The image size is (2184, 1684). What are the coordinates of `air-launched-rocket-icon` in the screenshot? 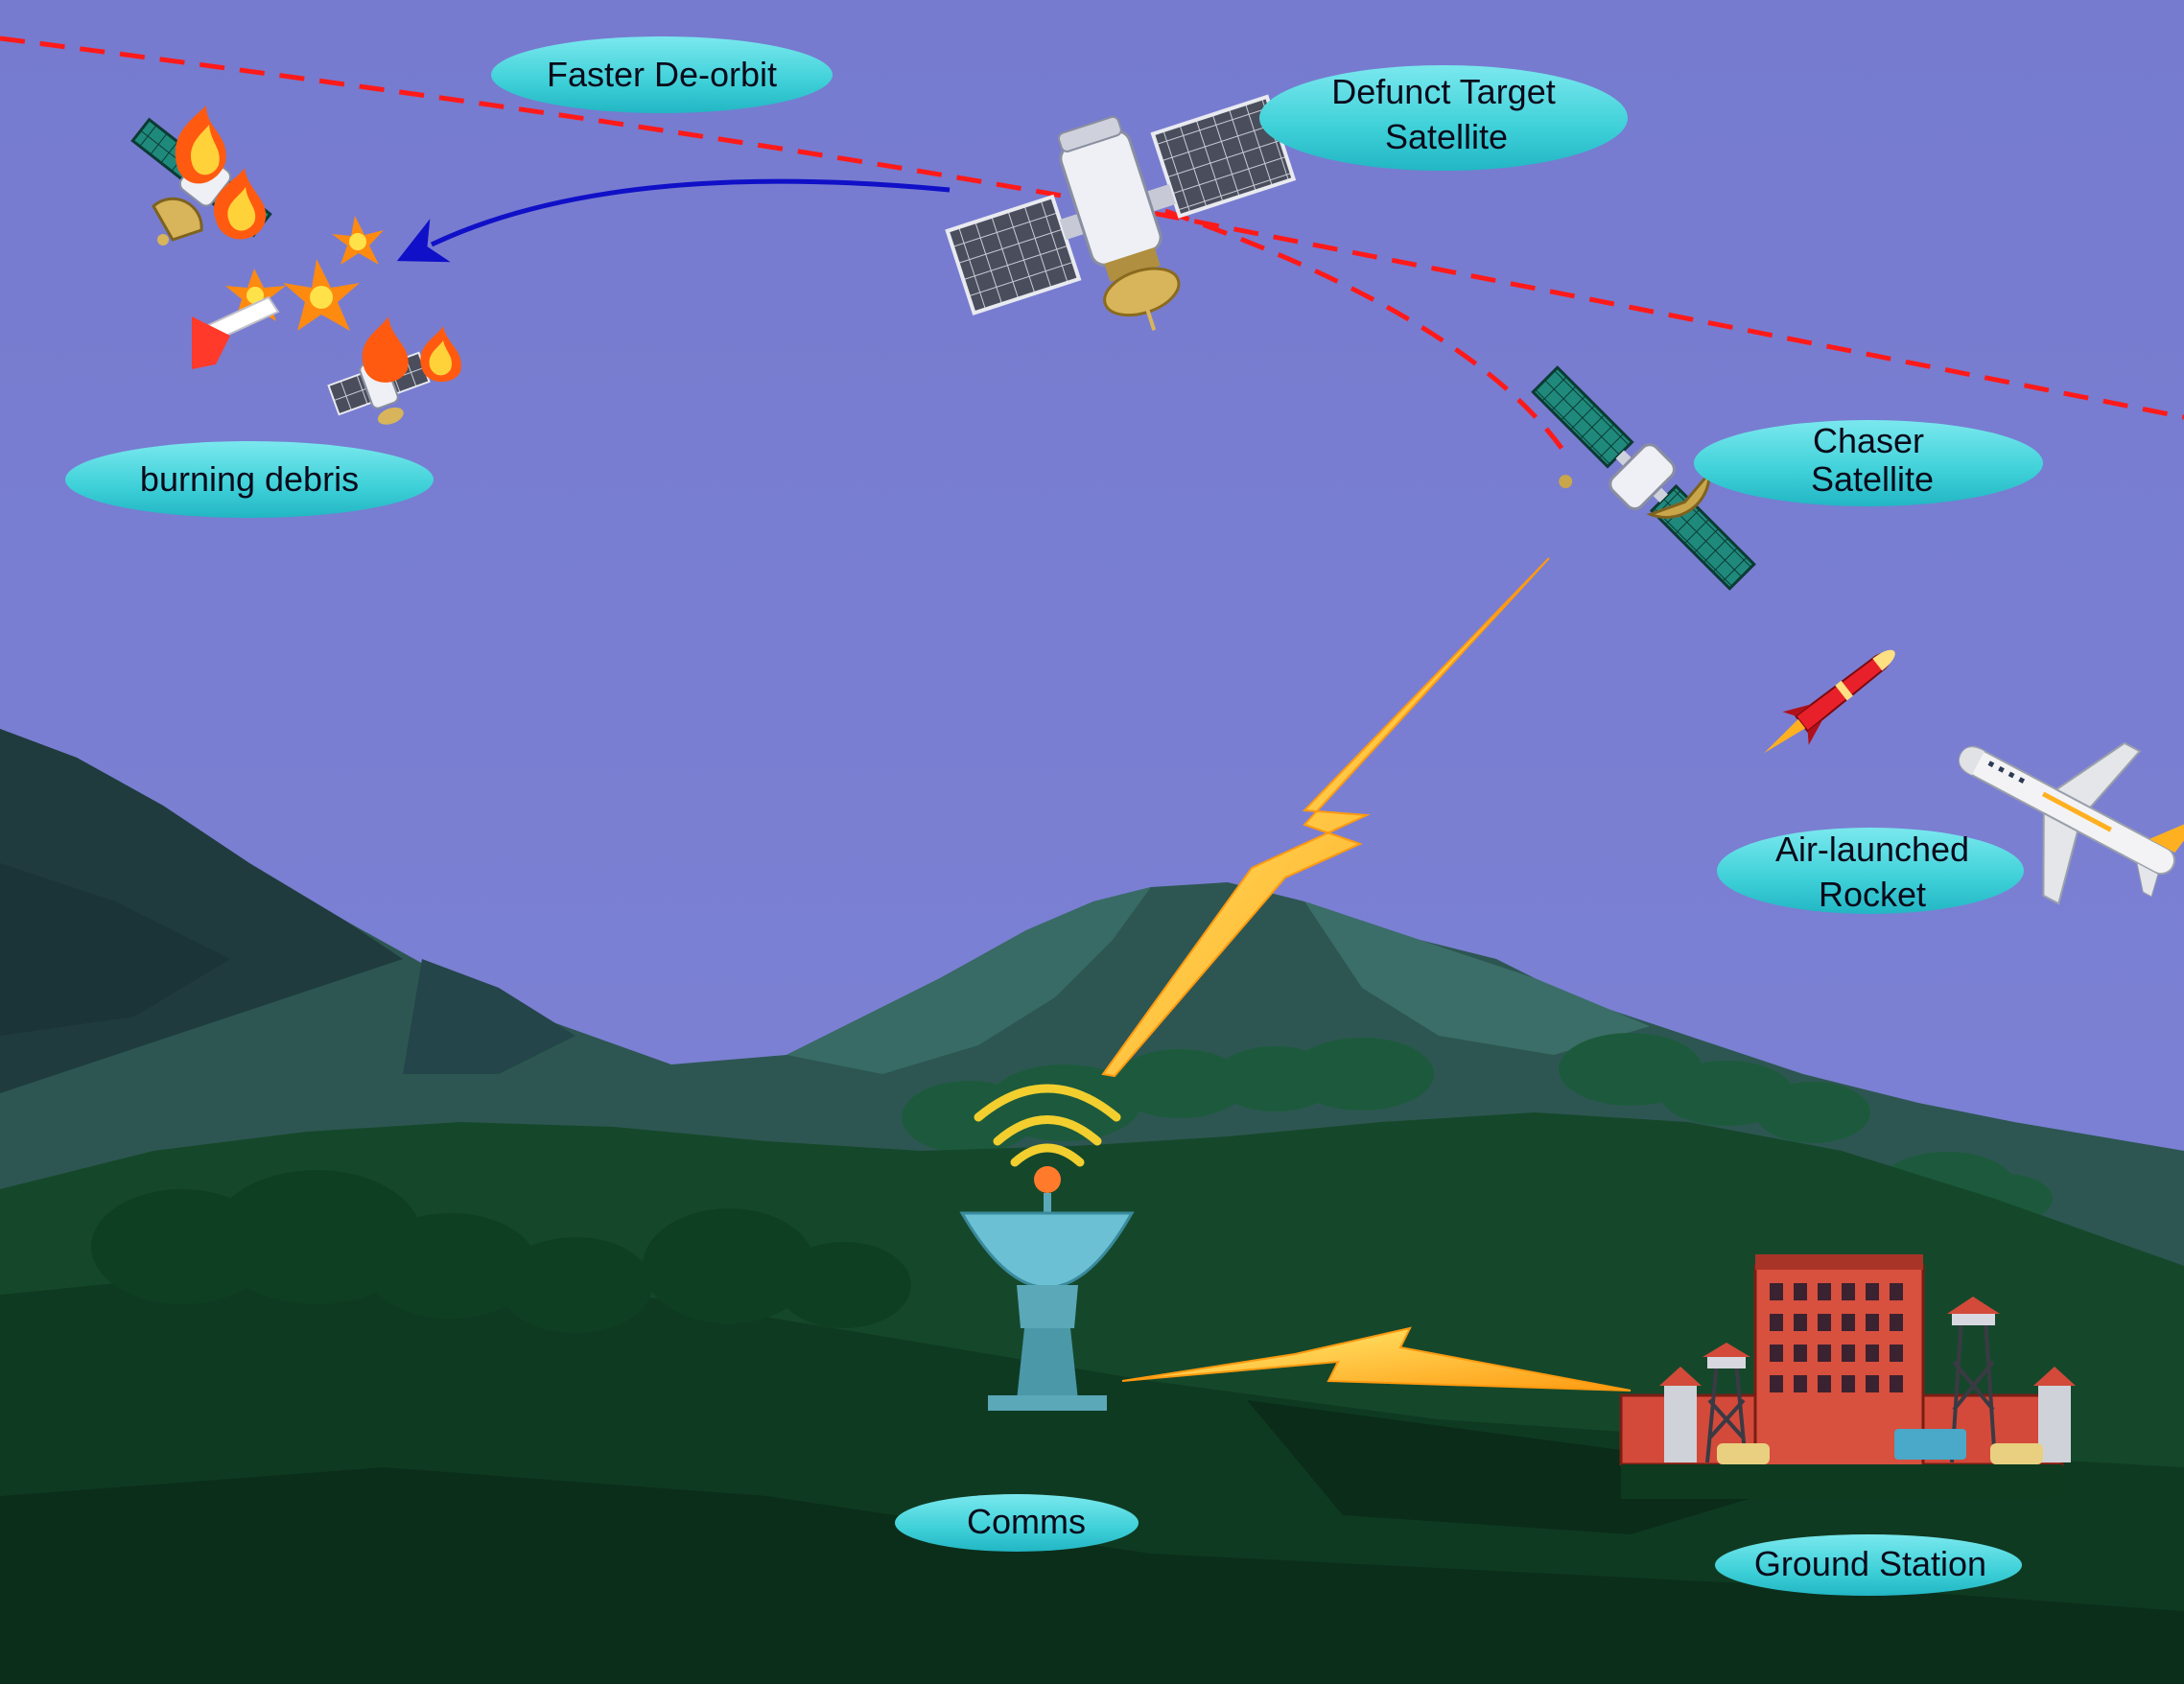 It's located at (1830, 701).